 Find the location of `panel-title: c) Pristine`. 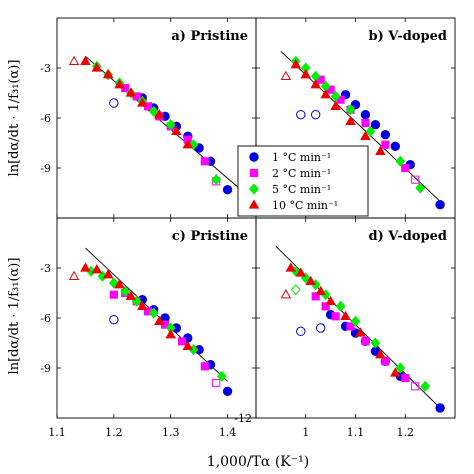

panel-title: c) Pristine is located at coordinates (210, 236).